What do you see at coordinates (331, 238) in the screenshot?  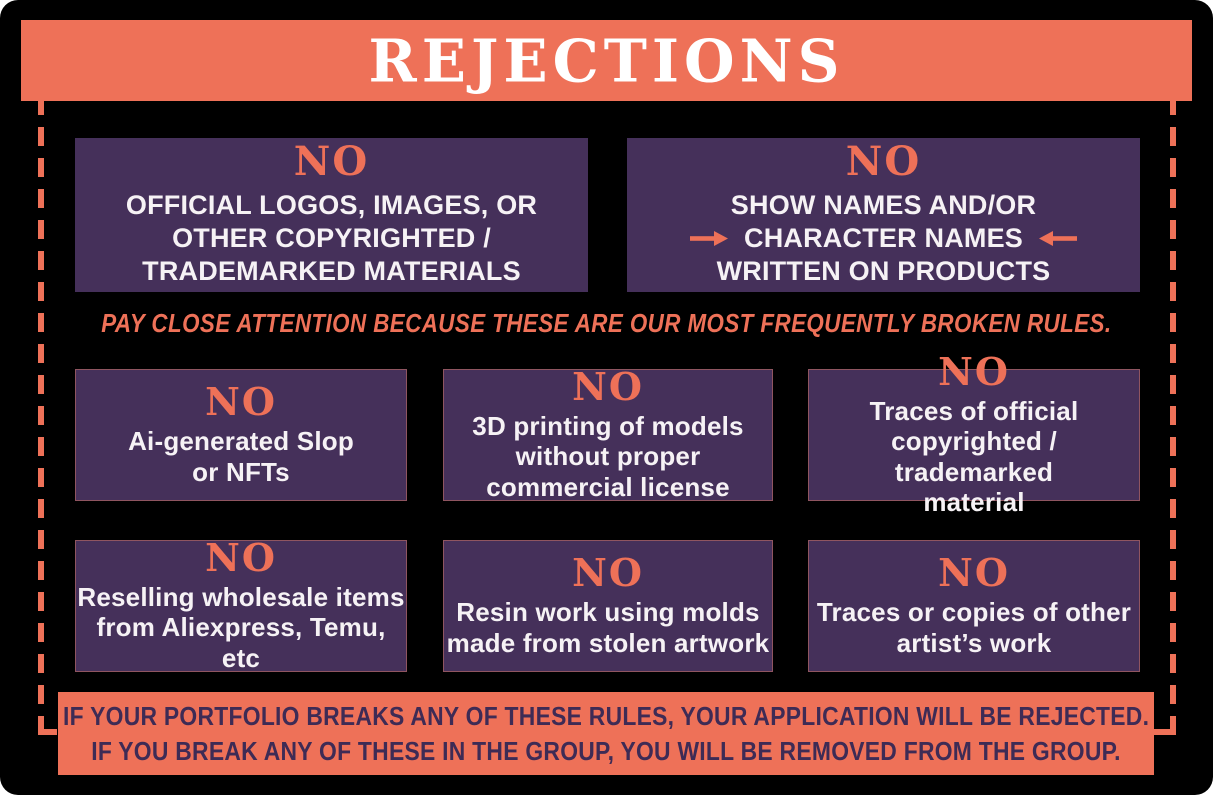 I see `rule-text-line: OTHER COPYRIGHTED /` at bounding box center [331, 238].